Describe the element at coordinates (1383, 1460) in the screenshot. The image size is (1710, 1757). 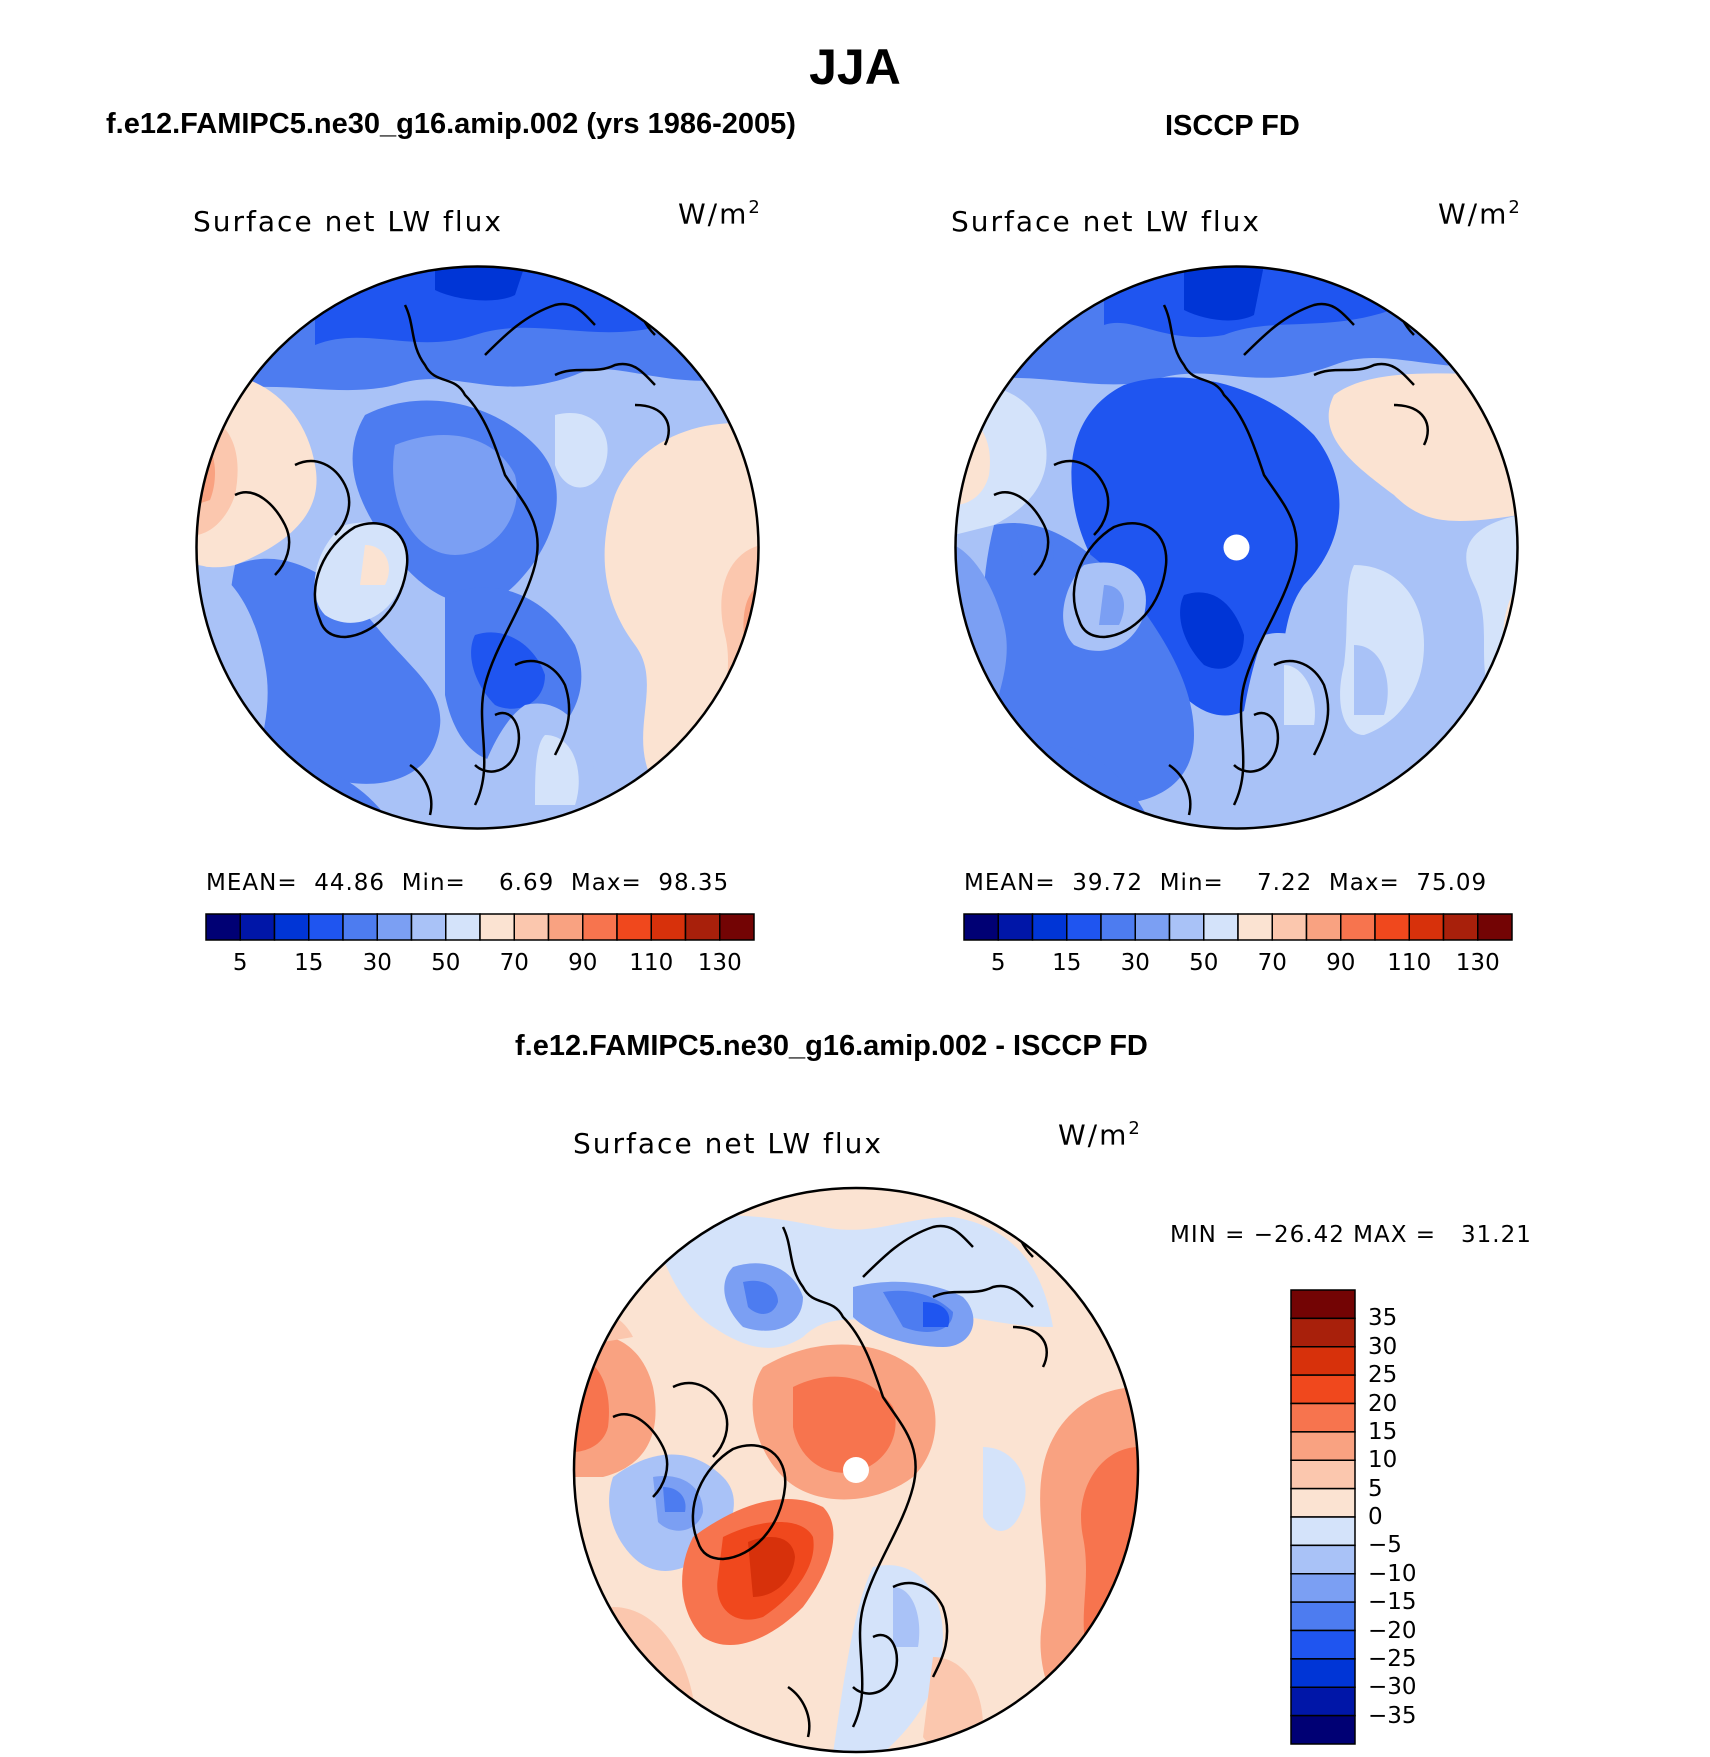
I see `colorbar-tick-label: 10` at that location.